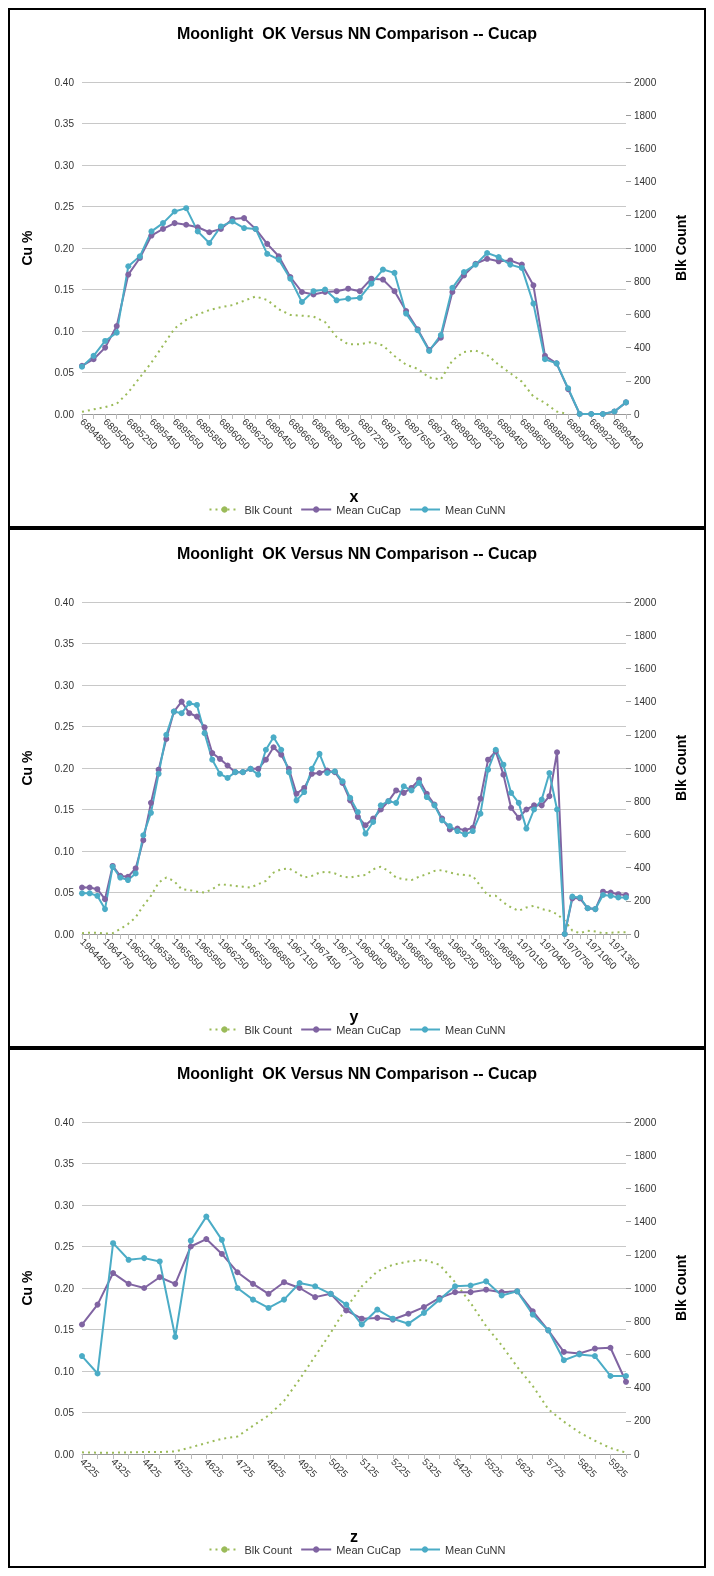  I want to click on x-tick-label: 4225, so click(90, 1468).